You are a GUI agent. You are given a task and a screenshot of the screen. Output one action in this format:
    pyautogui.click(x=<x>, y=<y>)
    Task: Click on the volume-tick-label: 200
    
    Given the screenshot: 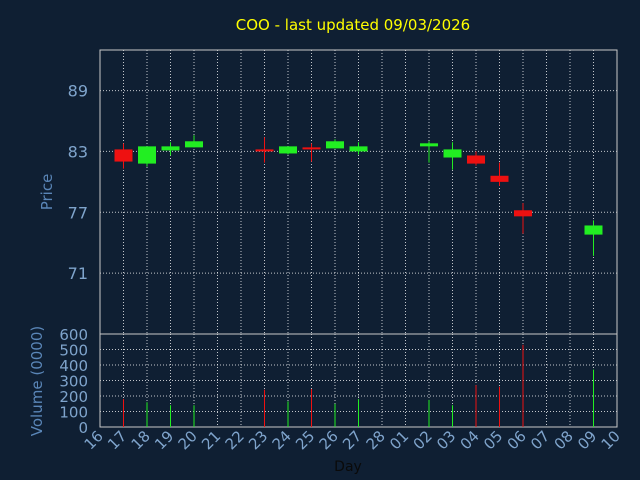 What is the action you would take?
    pyautogui.click(x=73, y=397)
    